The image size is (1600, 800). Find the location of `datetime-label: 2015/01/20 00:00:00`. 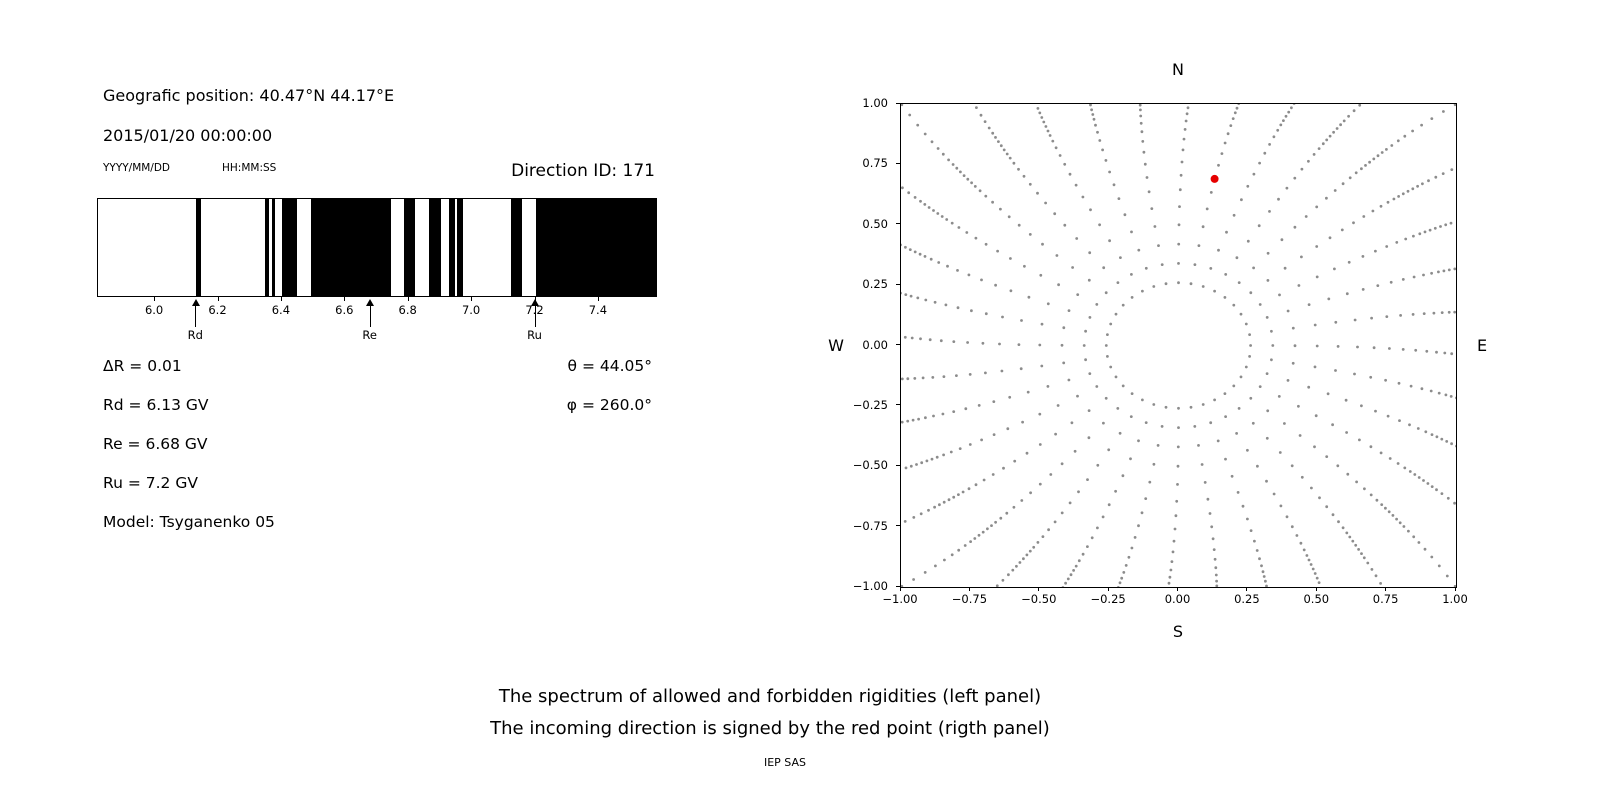

datetime-label: 2015/01/20 00:00:00 is located at coordinates (188, 135).